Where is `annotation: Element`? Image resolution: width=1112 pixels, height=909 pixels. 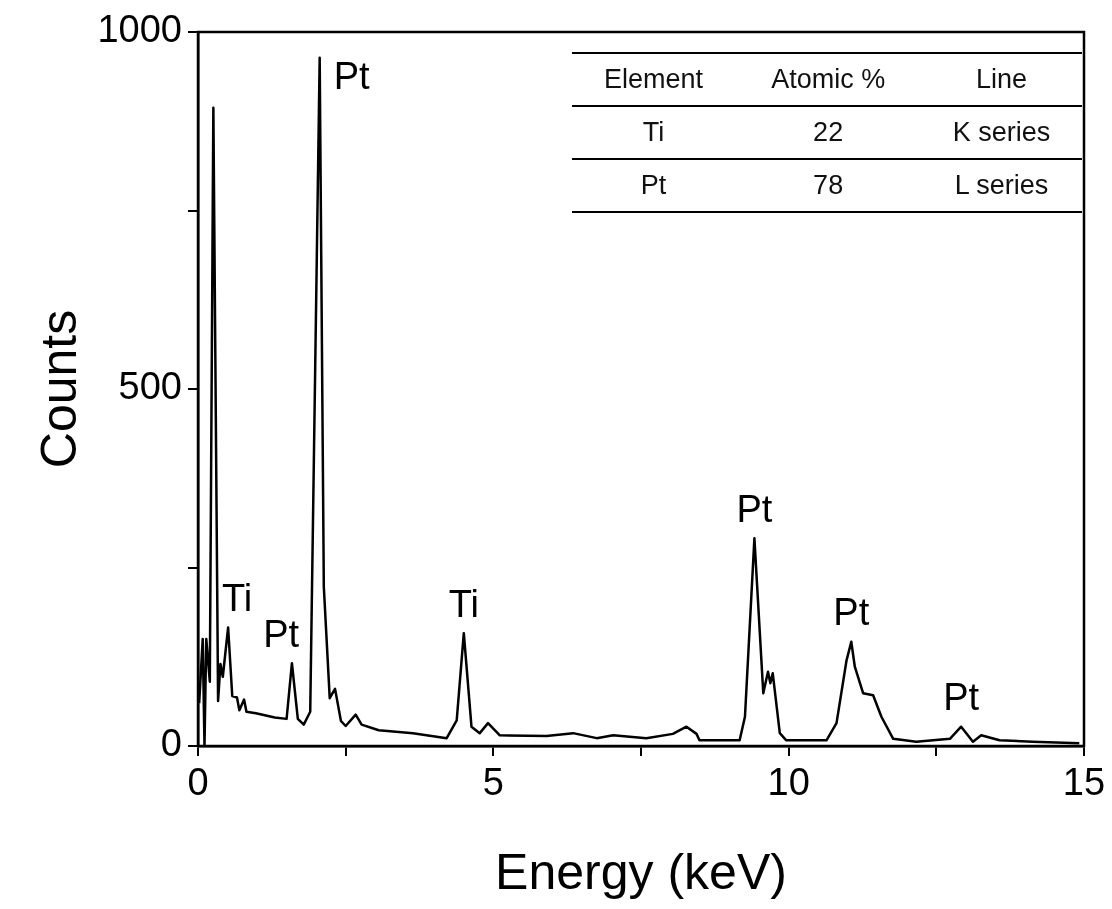
annotation: Element is located at coordinates (654, 79).